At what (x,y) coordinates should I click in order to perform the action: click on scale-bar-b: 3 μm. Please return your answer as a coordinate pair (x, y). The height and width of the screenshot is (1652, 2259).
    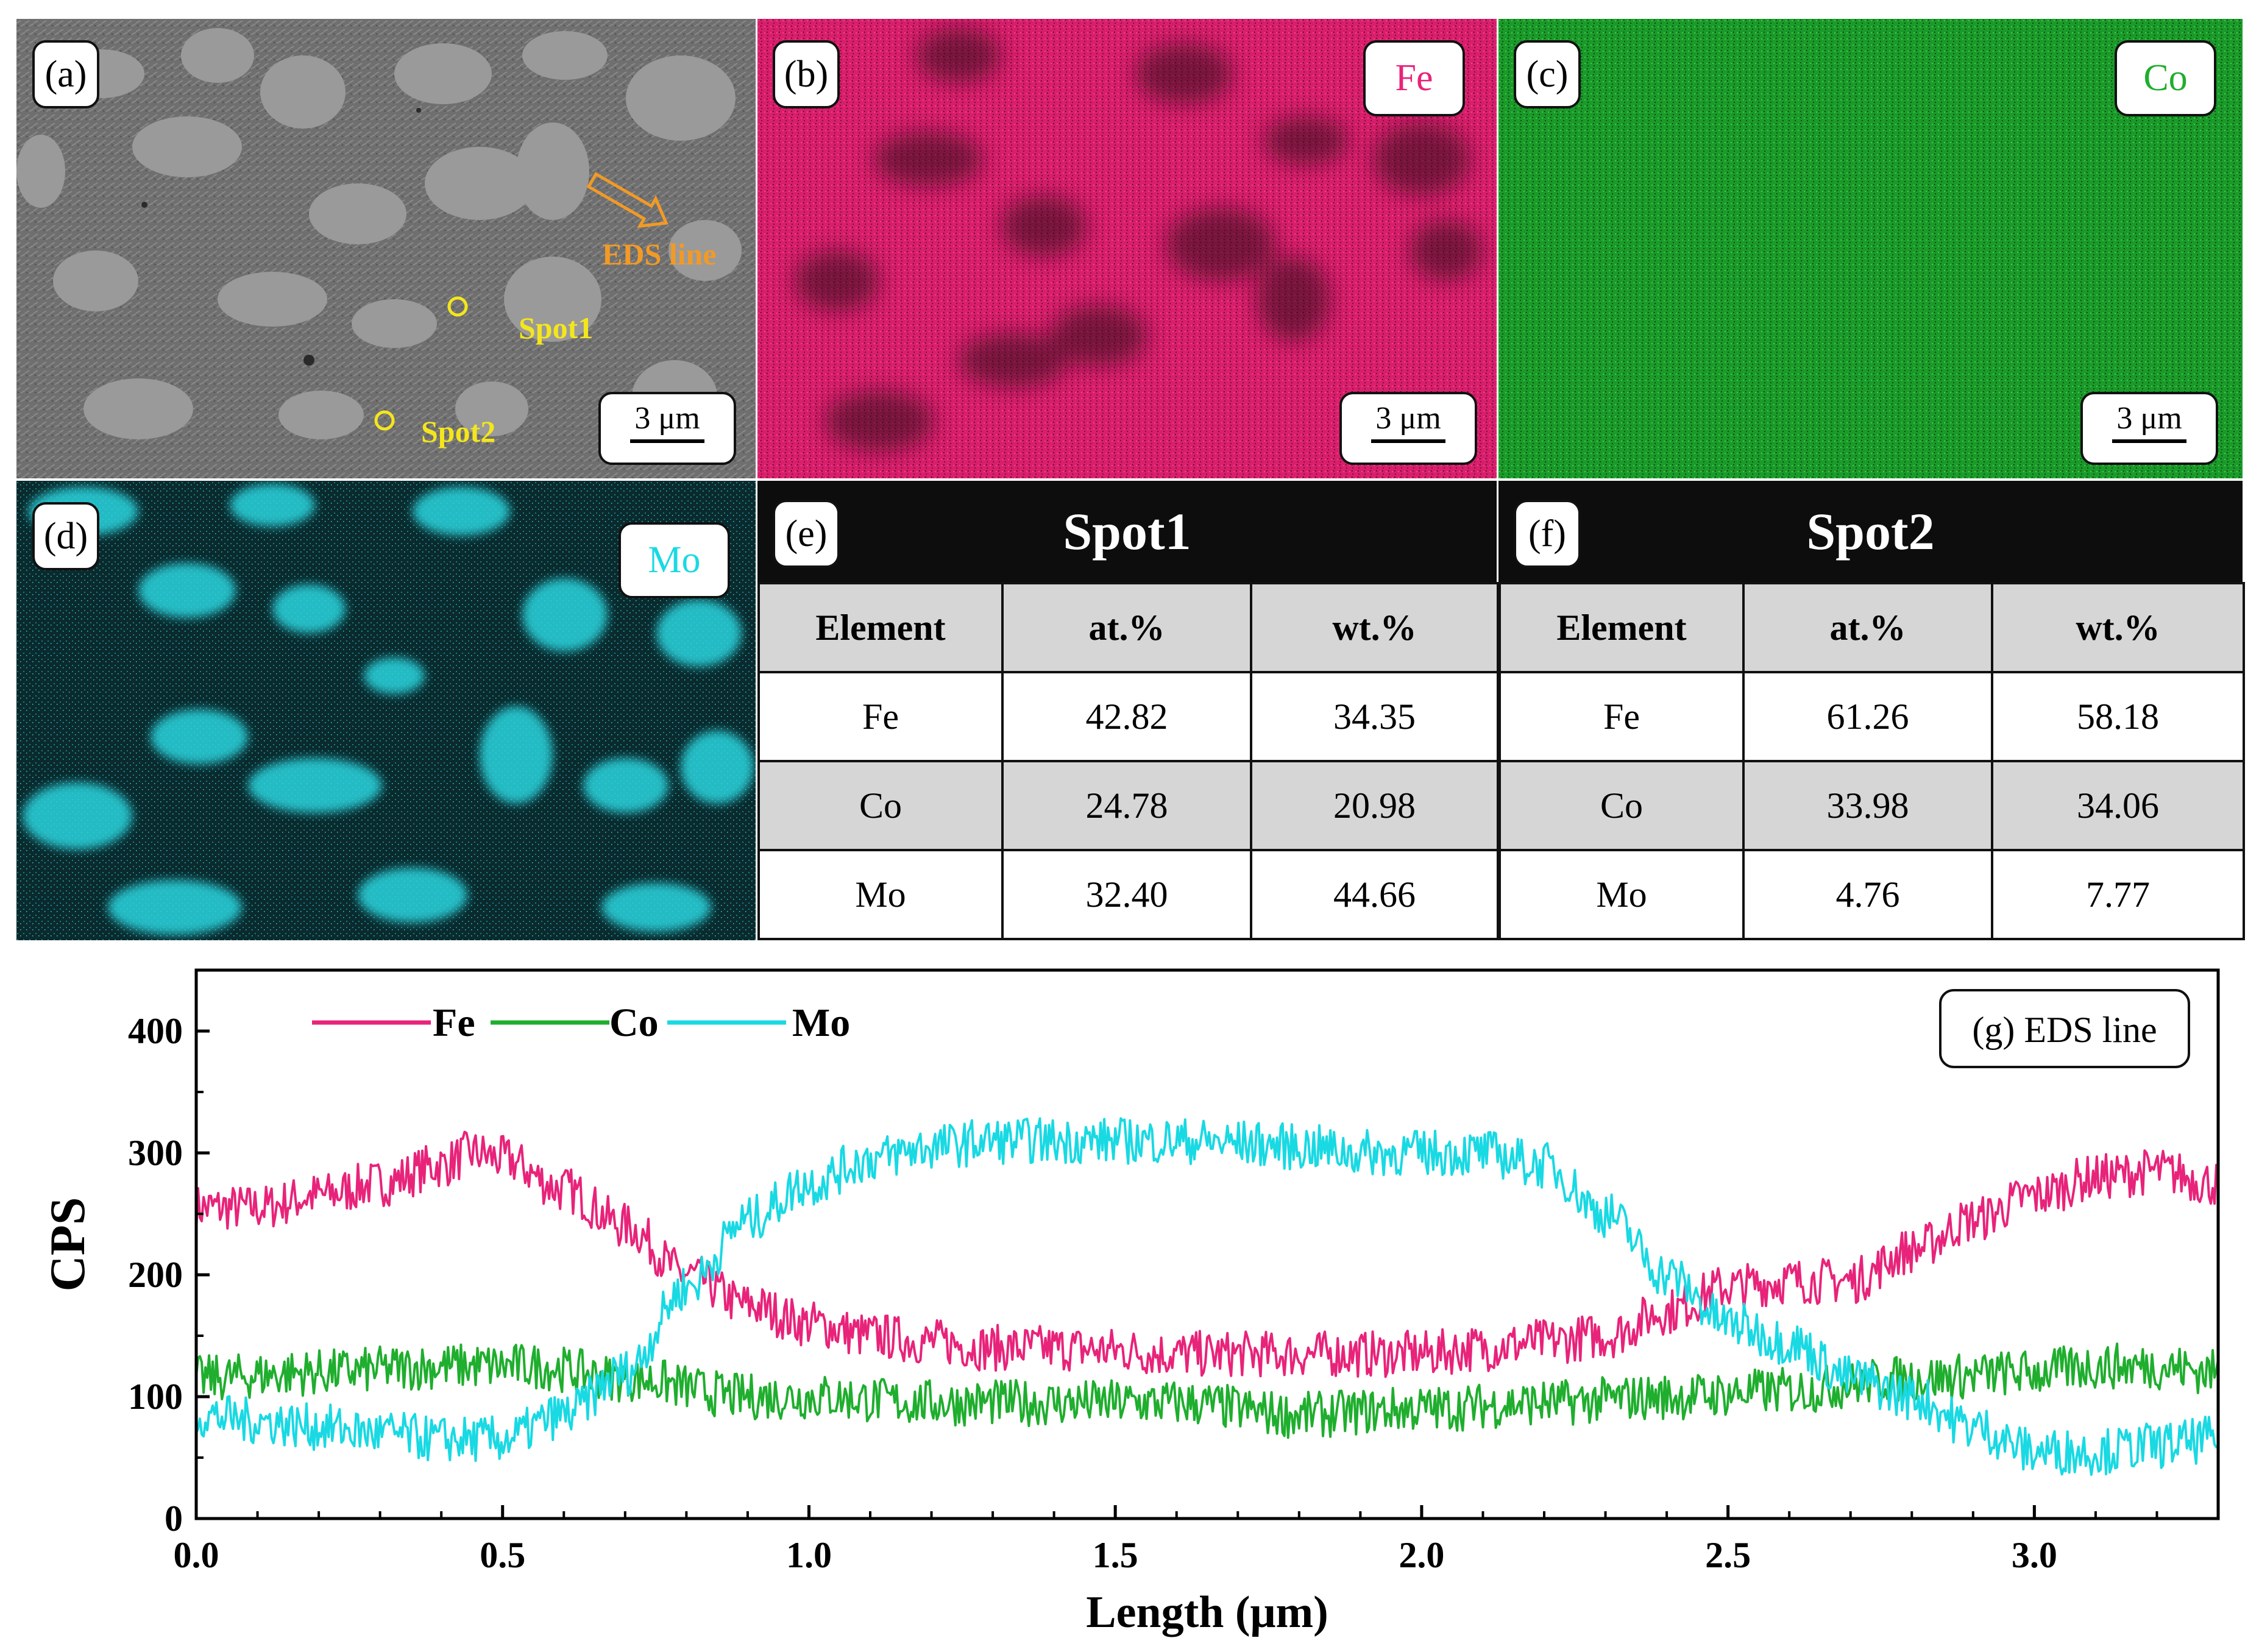
    Looking at the image, I should click on (1408, 428).